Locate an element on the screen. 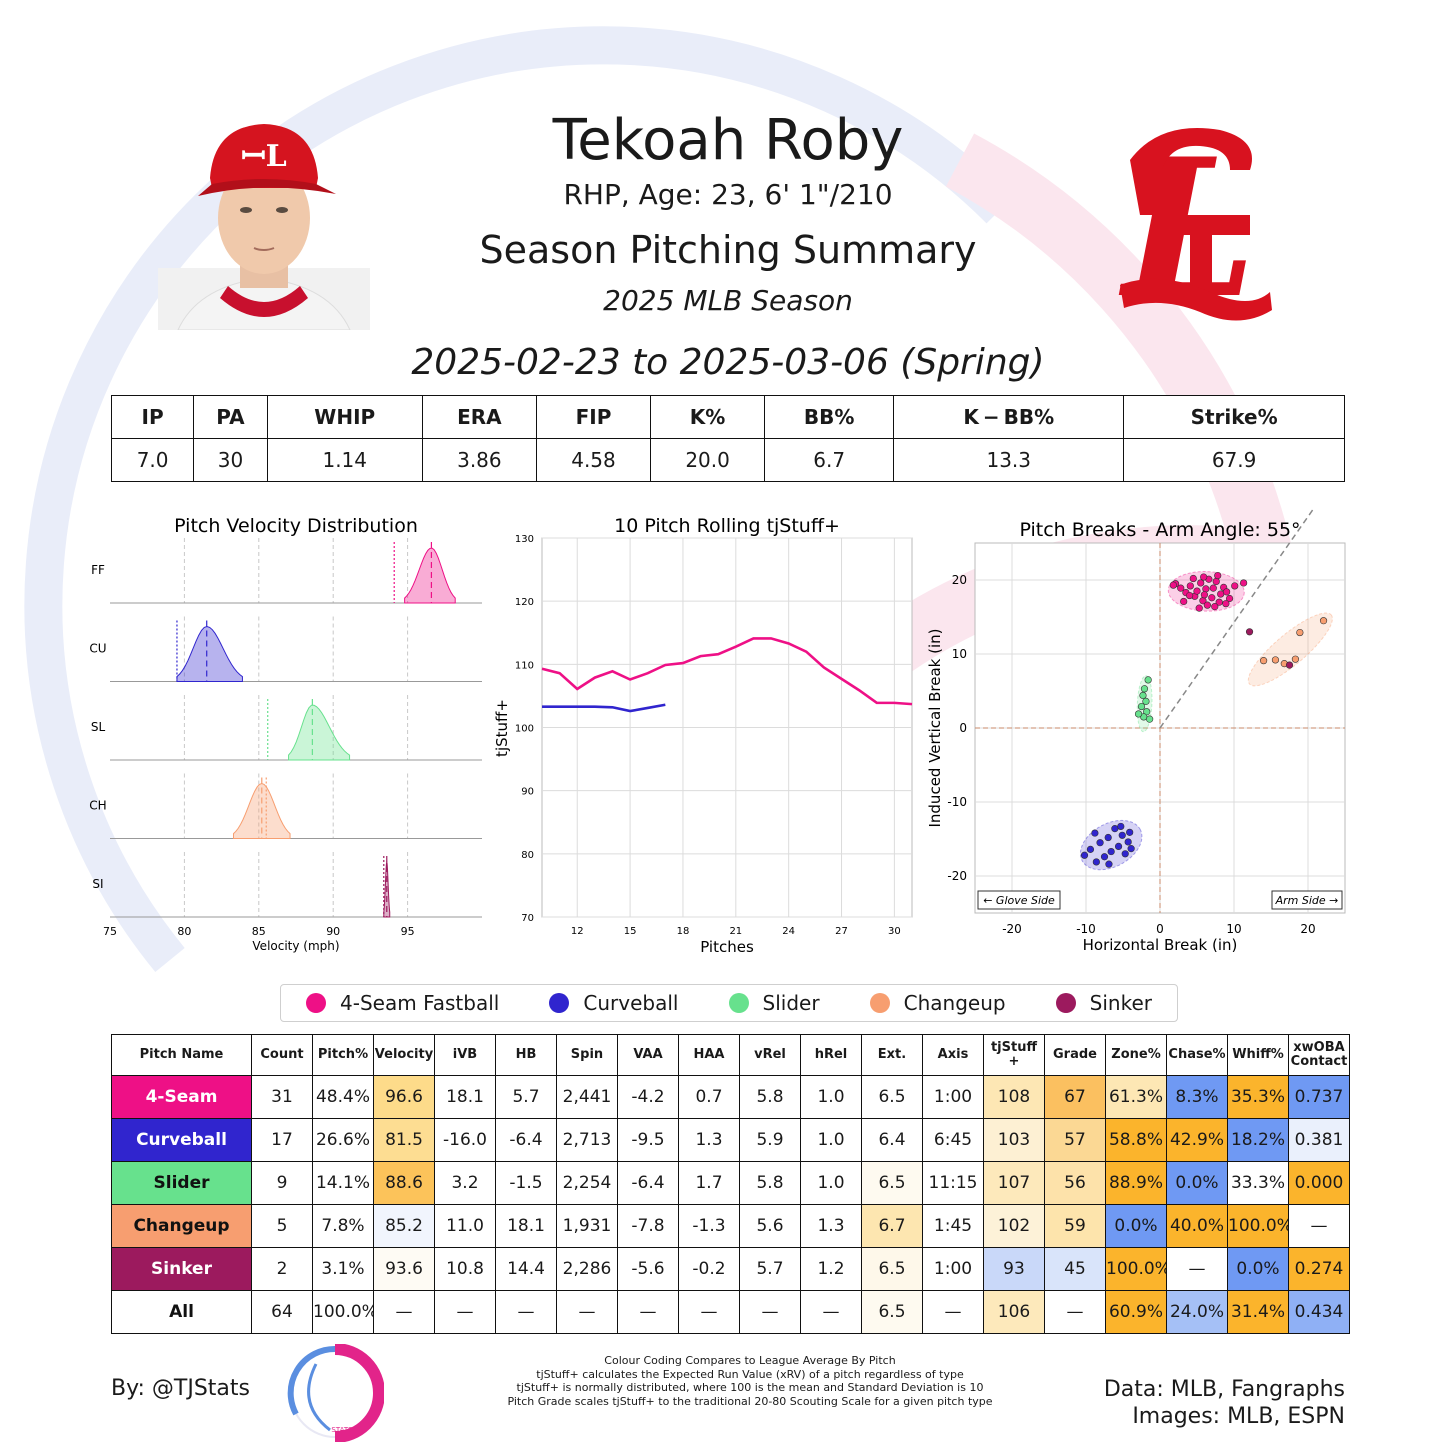 This screenshot has height=1456, width=1456. rolling-y-tick: 110 is located at coordinates (524, 665).